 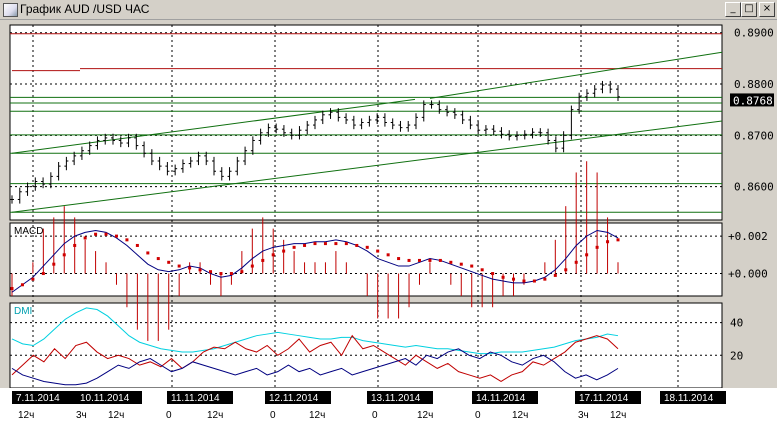 I want to click on date-label: 17.11.2014, so click(x=604, y=398).